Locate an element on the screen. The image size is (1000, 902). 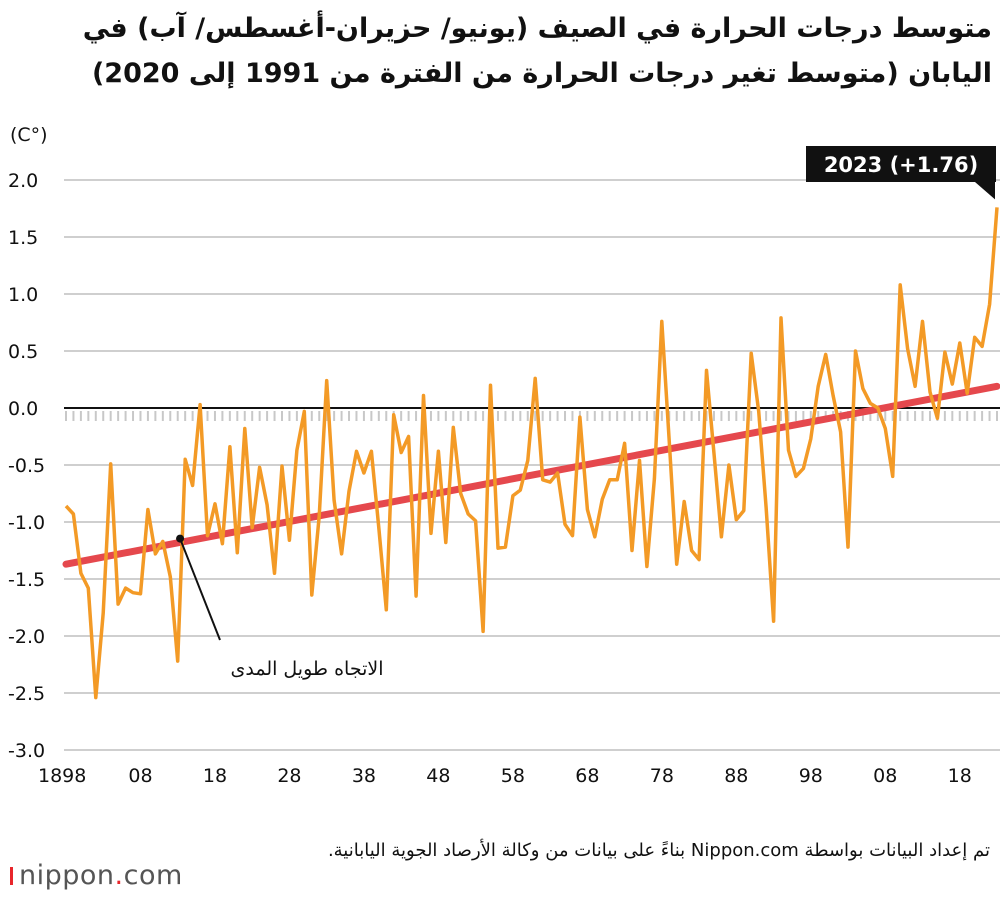
y-axis-unit: (C°) is located at coordinates (29, 135).